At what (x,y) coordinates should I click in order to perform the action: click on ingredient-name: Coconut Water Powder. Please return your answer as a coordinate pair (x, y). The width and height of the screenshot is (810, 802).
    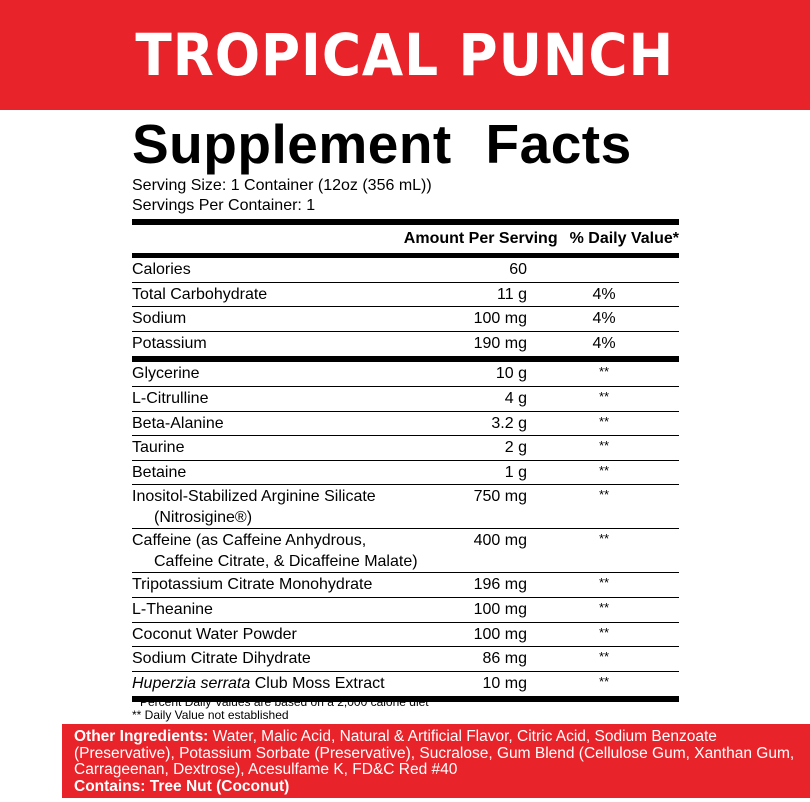
    Looking at the image, I should click on (275, 635).